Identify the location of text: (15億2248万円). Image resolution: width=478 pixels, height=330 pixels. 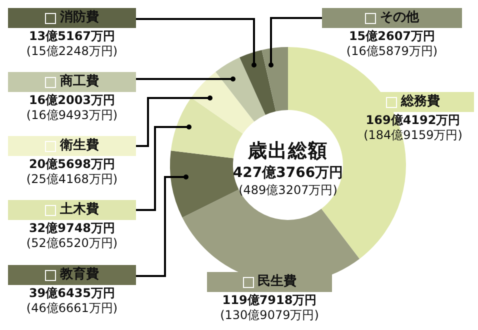
(72, 51).